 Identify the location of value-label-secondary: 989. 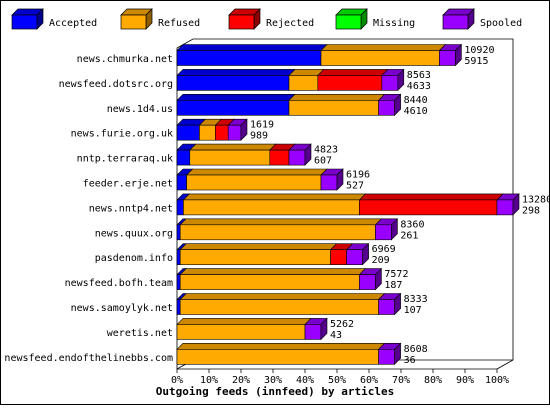
(259, 136).